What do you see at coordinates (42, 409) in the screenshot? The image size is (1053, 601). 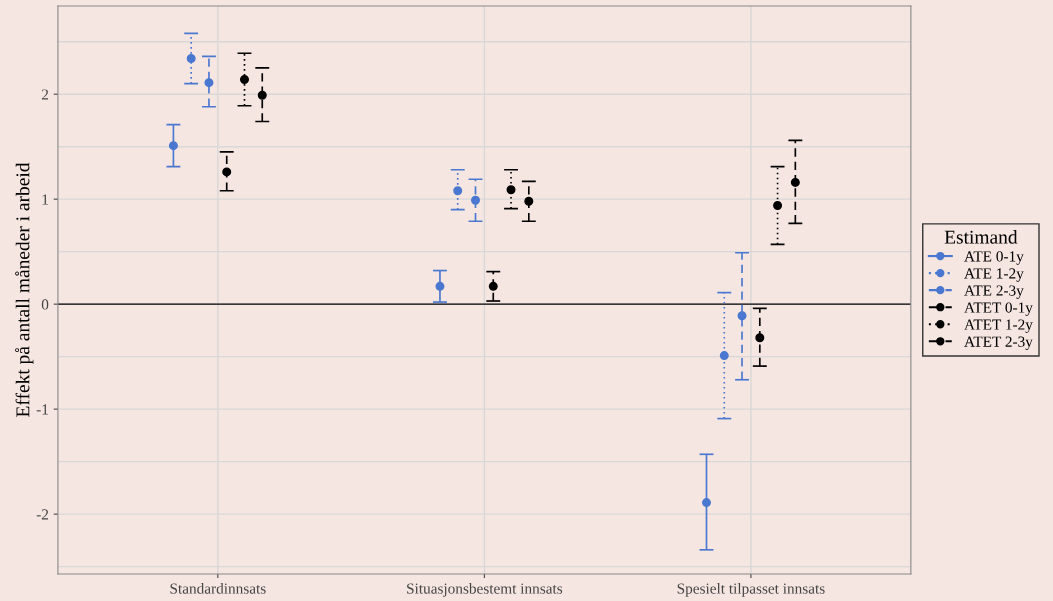 I see `y-tick-label: -1` at bounding box center [42, 409].